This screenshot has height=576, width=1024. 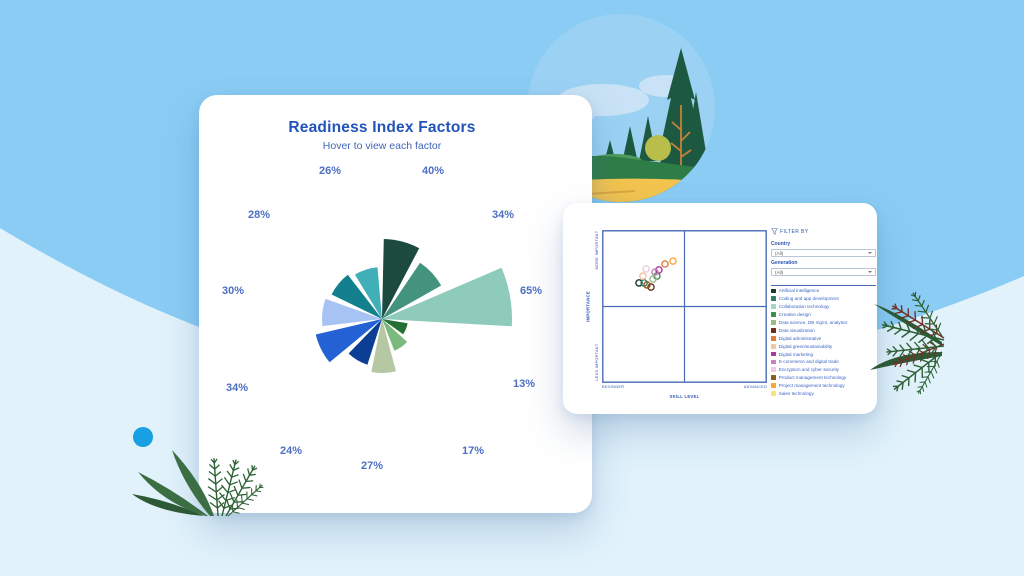 What do you see at coordinates (779, 272) in the screenshot?
I see `generation-dropdown-value: (All)` at bounding box center [779, 272].